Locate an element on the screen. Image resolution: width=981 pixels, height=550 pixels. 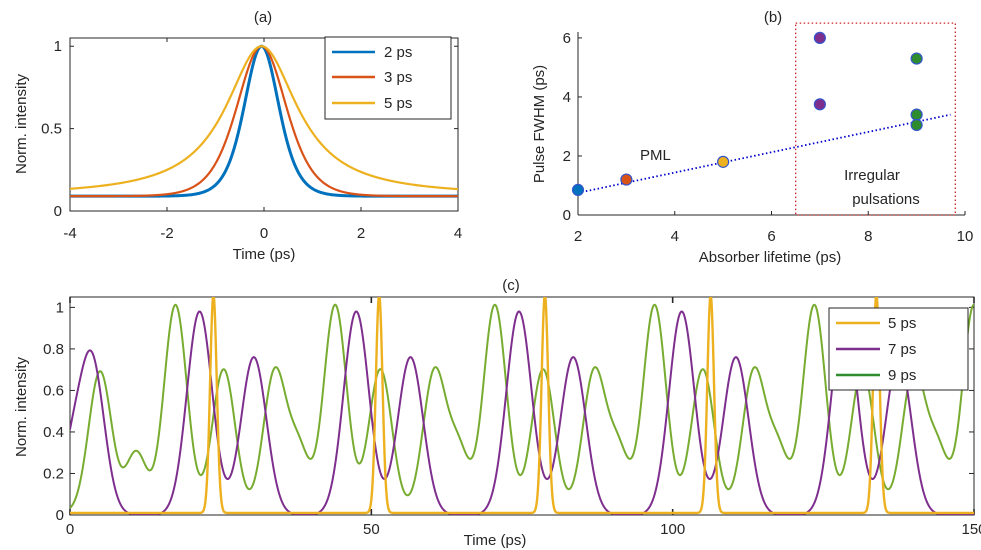
panel-a-xtick-label: 0 is located at coordinates (264, 233).